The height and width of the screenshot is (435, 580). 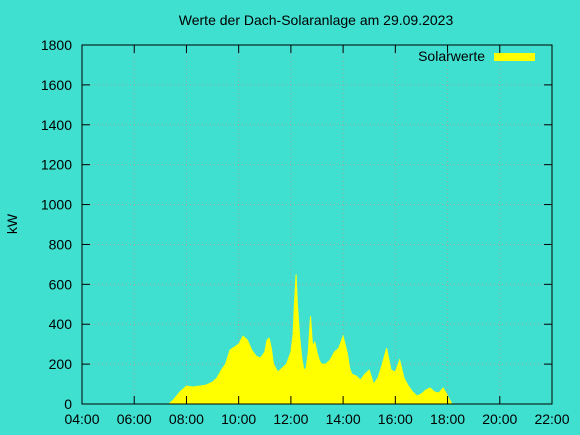 I want to click on x-tick-label: 22:00, so click(x=551, y=419).